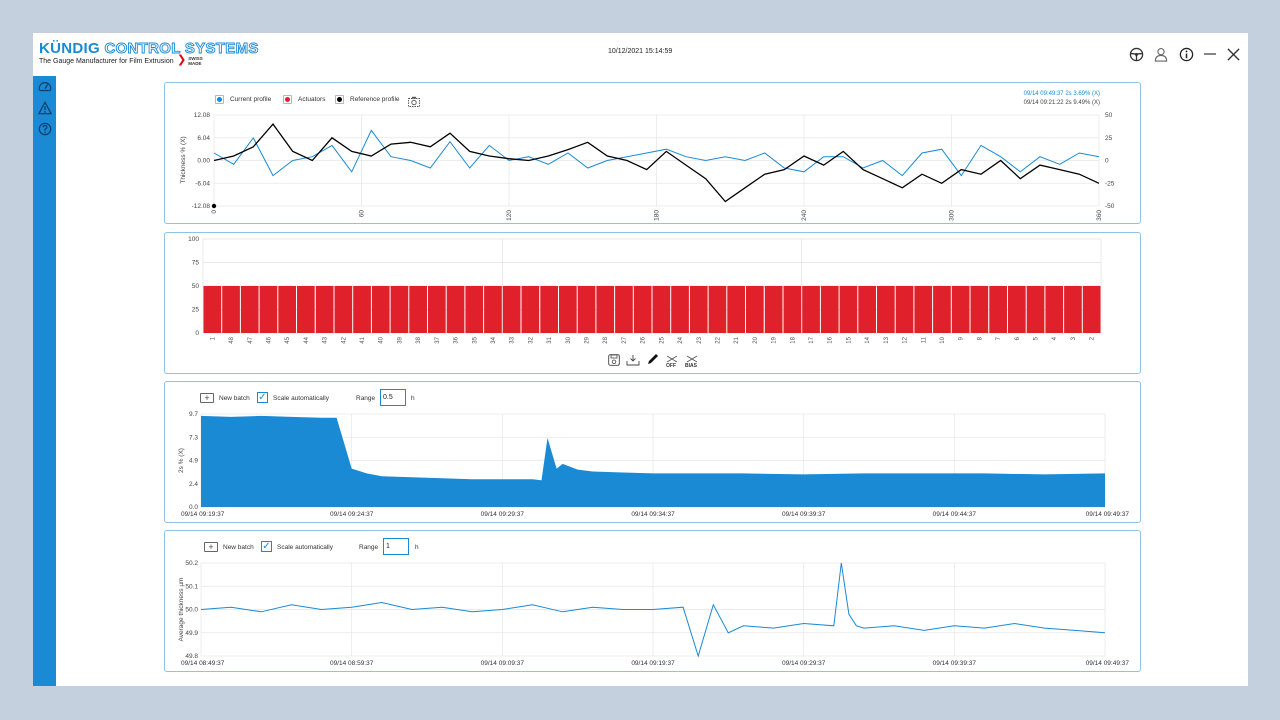 This screenshot has height=720, width=1280. What do you see at coordinates (1233, 54) in the screenshot?
I see `close-icon` at bounding box center [1233, 54].